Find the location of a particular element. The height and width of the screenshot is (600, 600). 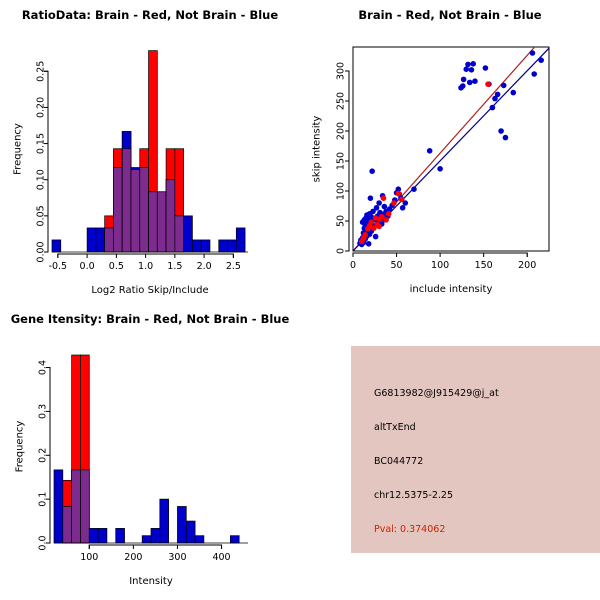

y-tick-label: 0.3 is located at coordinates (43, 411).